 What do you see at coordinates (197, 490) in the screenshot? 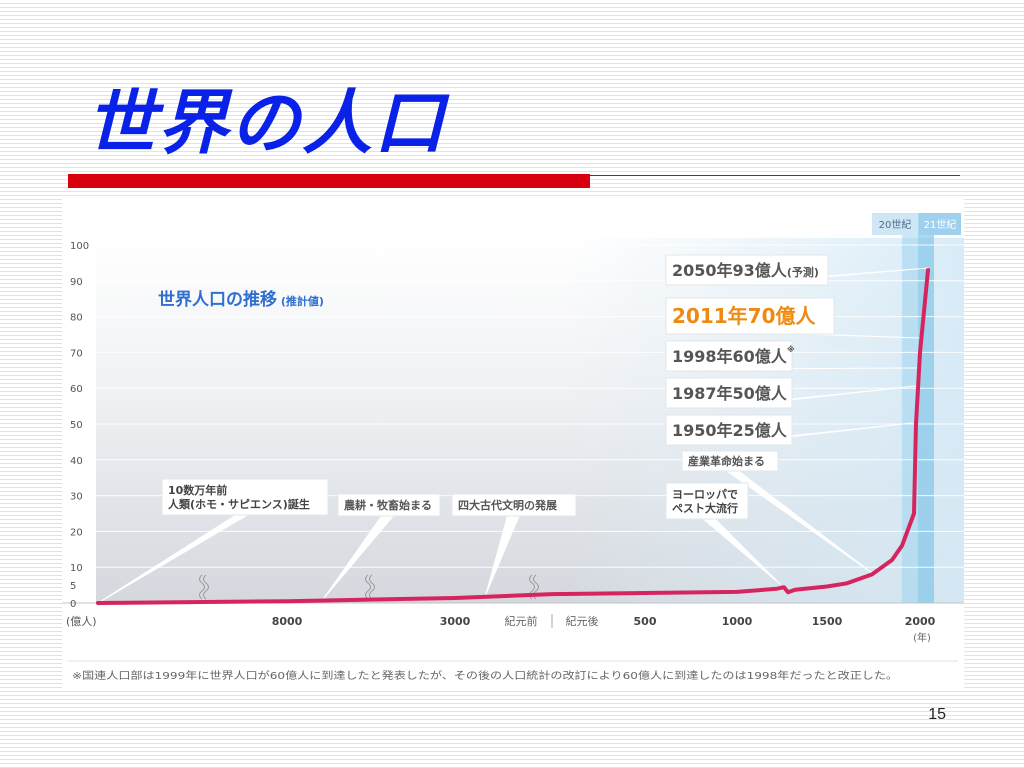
I see `callout-text: 10数万年前` at bounding box center [197, 490].